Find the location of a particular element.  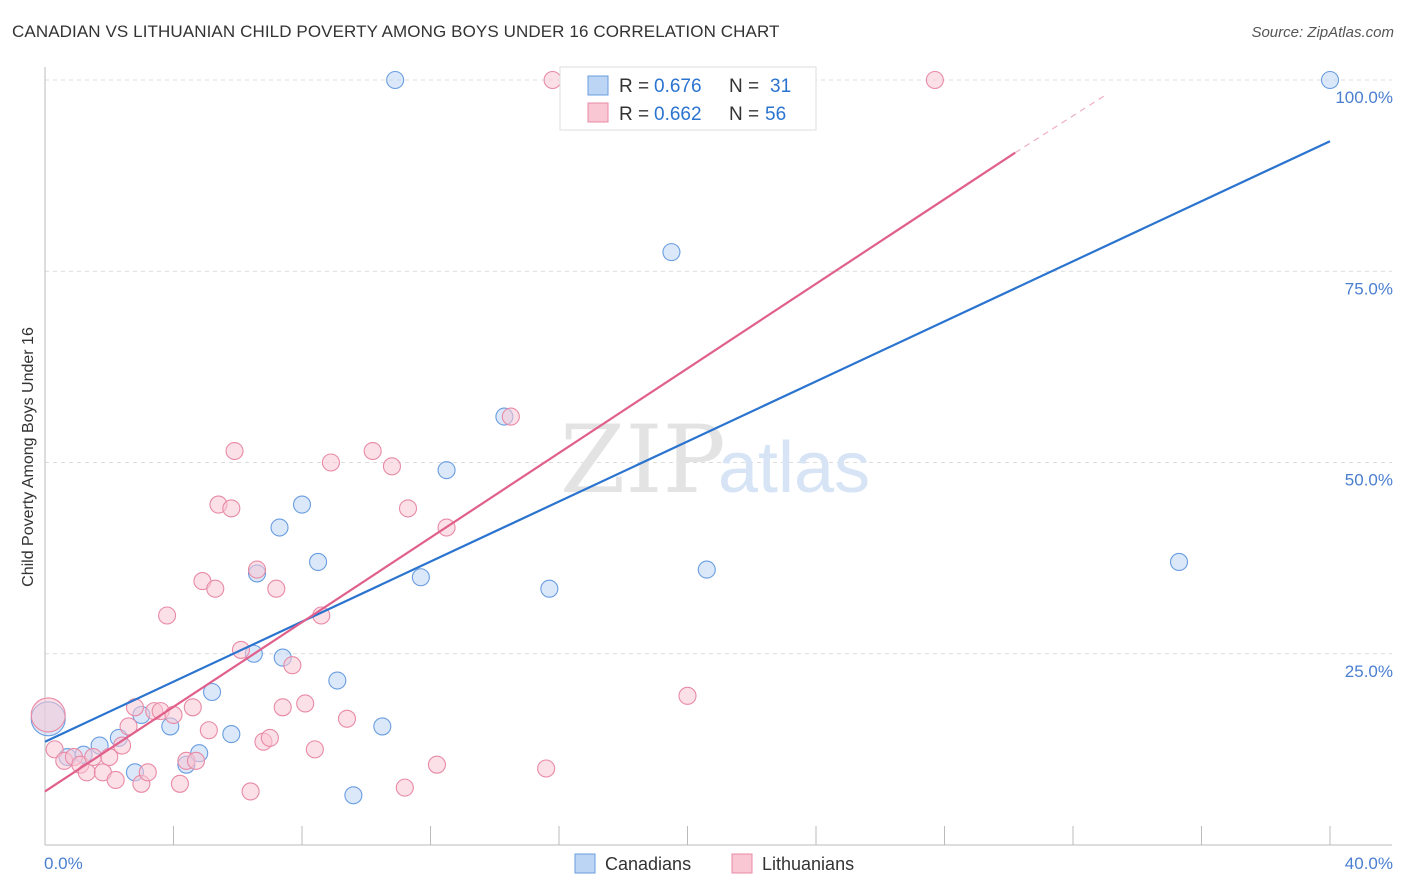

legend-n-value: 31 is located at coordinates (780, 86).